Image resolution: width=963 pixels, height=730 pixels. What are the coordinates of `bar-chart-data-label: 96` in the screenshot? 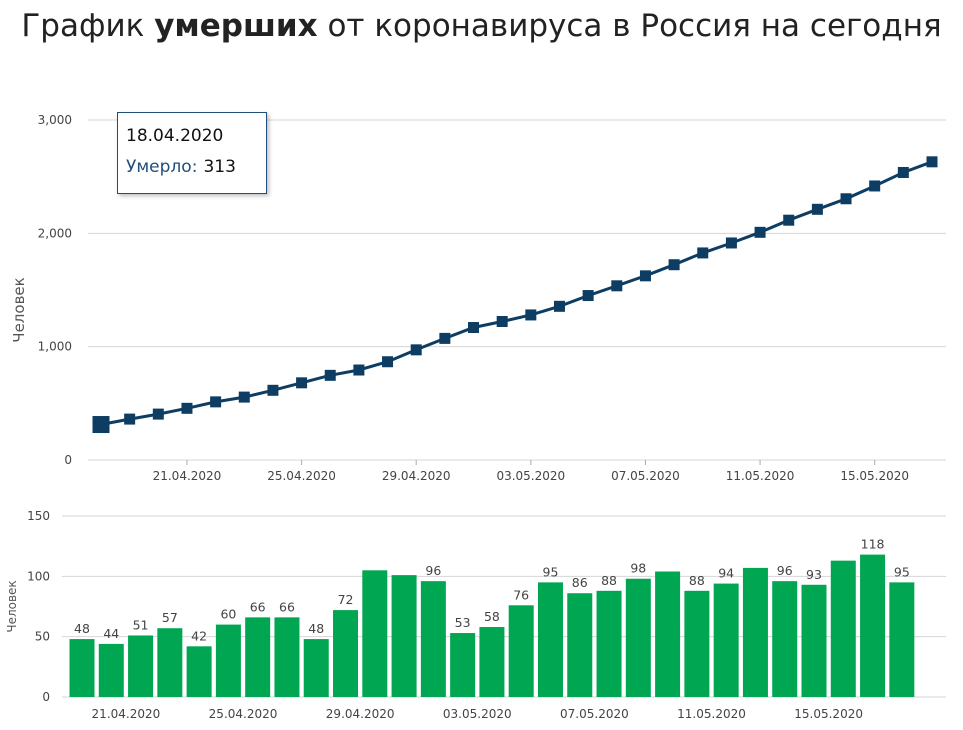 It's located at (433, 570).